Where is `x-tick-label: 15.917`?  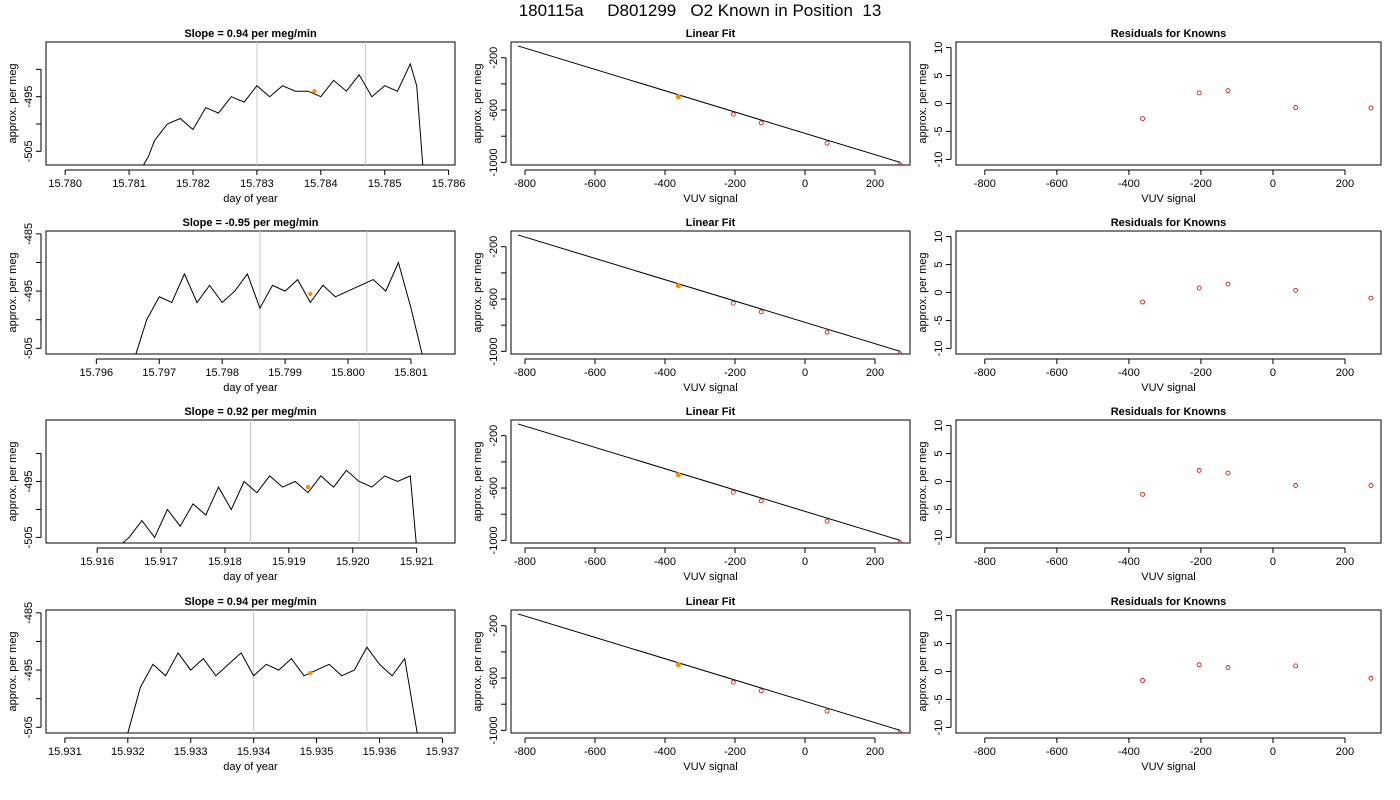
x-tick-label: 15.917 is located at coordinates (161, 562).